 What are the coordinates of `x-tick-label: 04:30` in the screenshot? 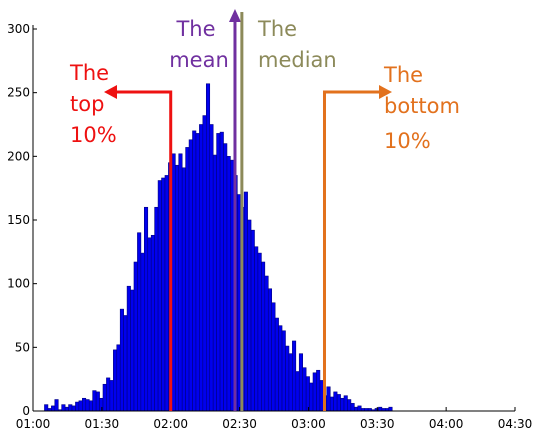 It's located at (515, 424).